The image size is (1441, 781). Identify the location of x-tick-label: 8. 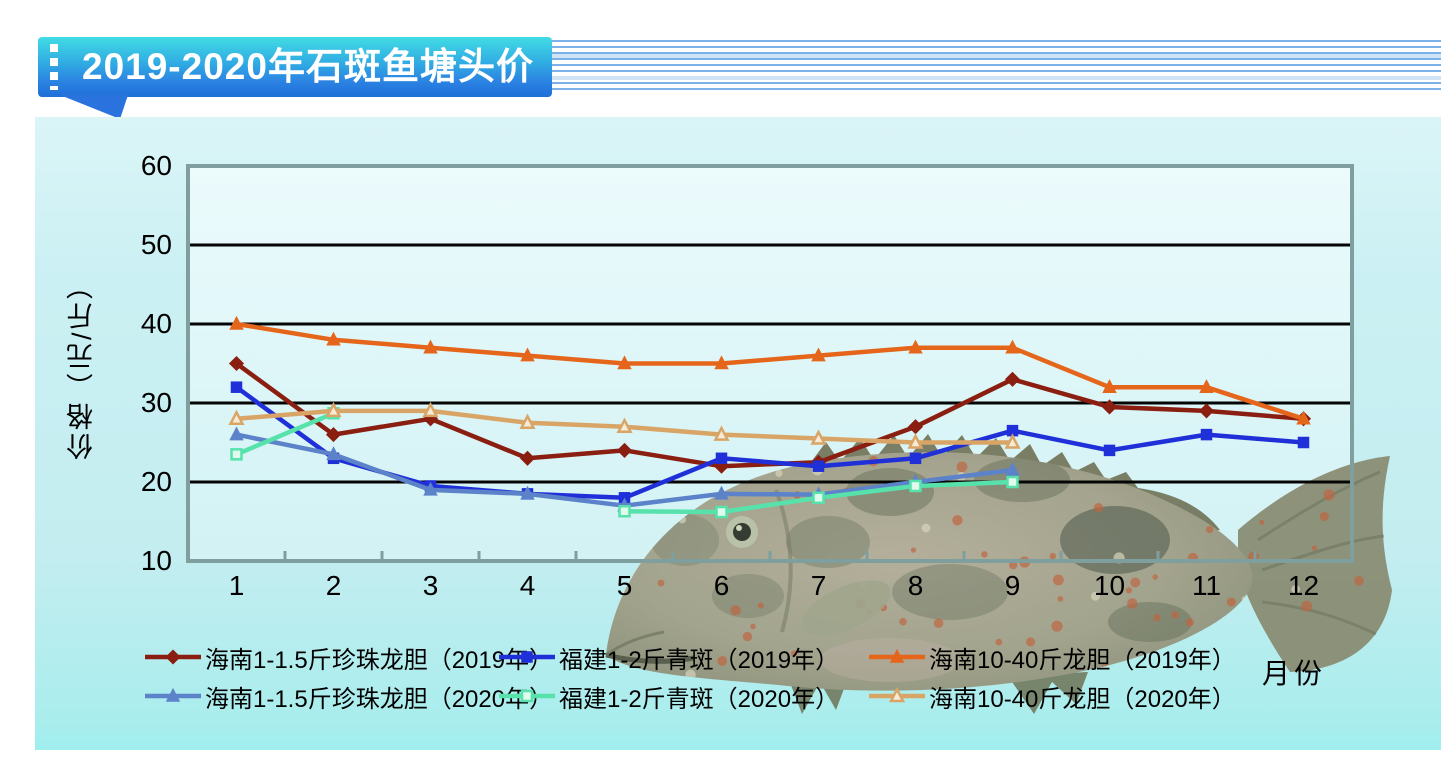
(915, 585).